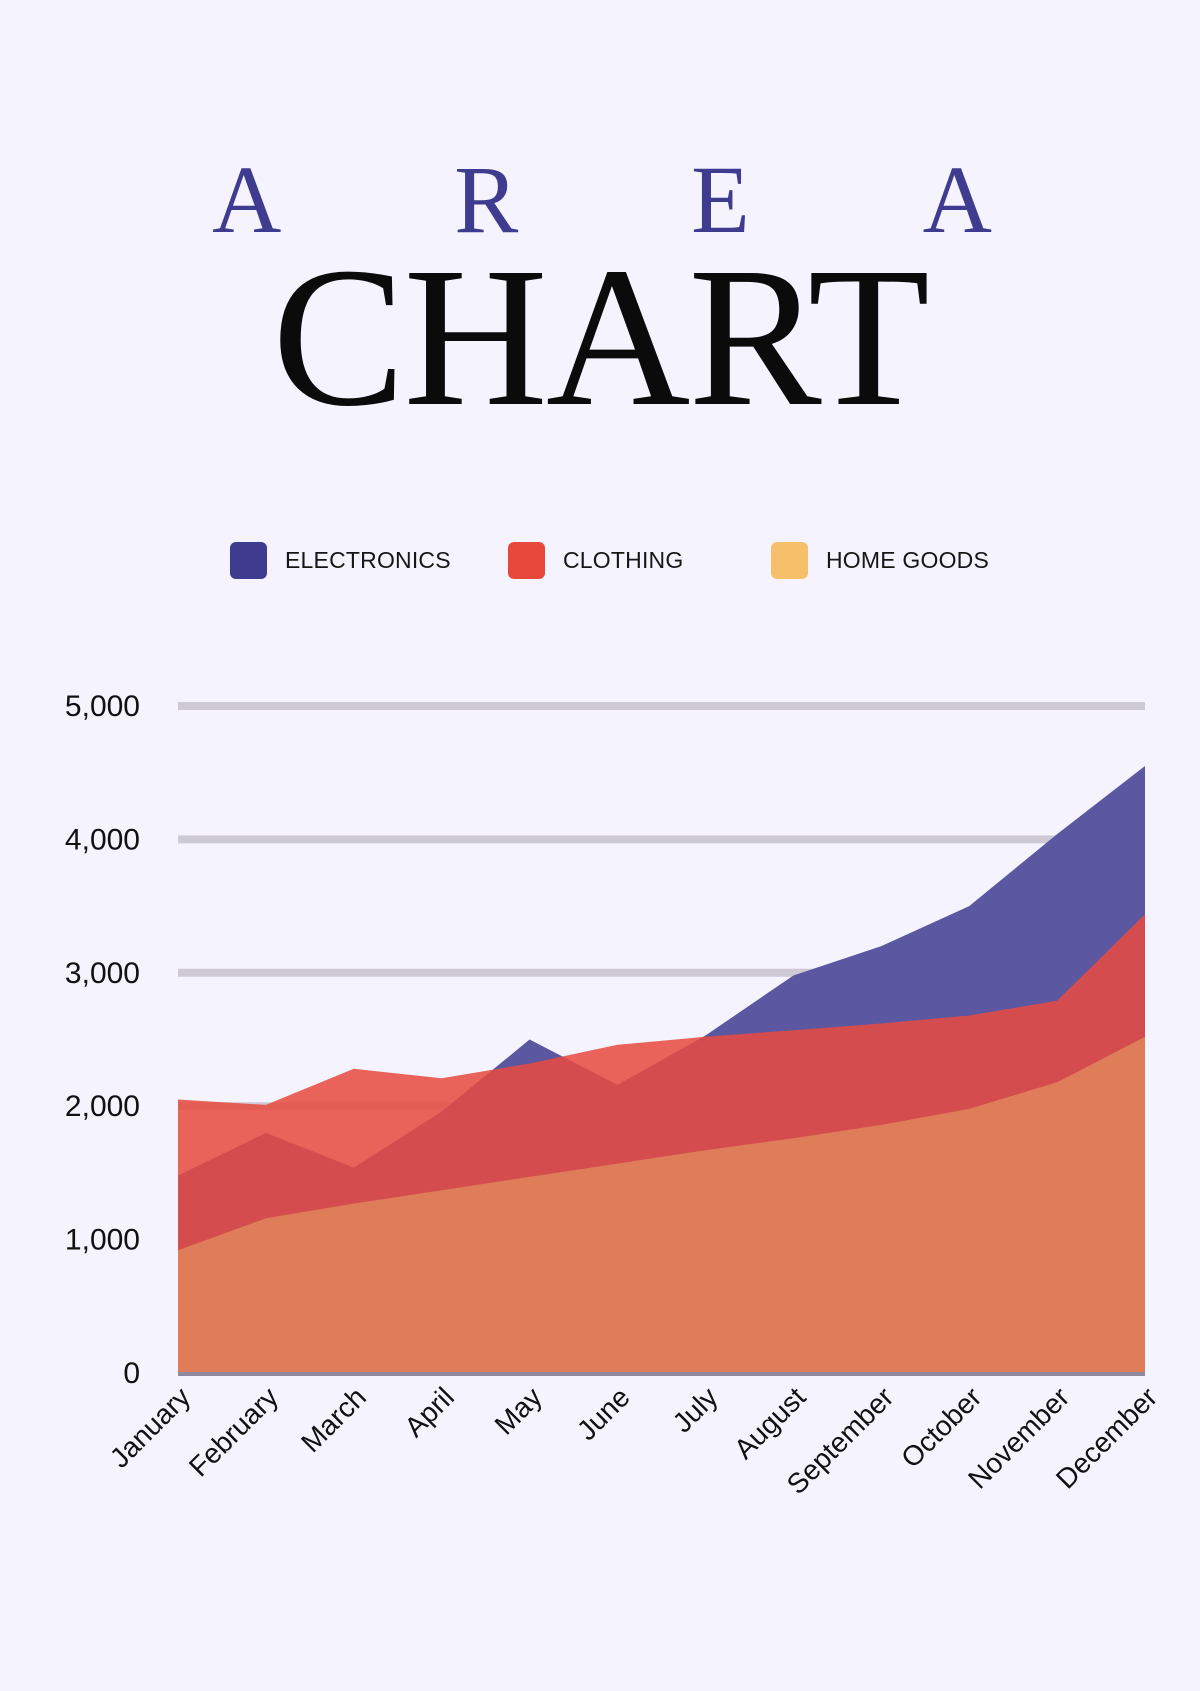  Describe the element at coordinates (602, 200) in the screenshot. I see `title-area-letters: A R E A` at that location.